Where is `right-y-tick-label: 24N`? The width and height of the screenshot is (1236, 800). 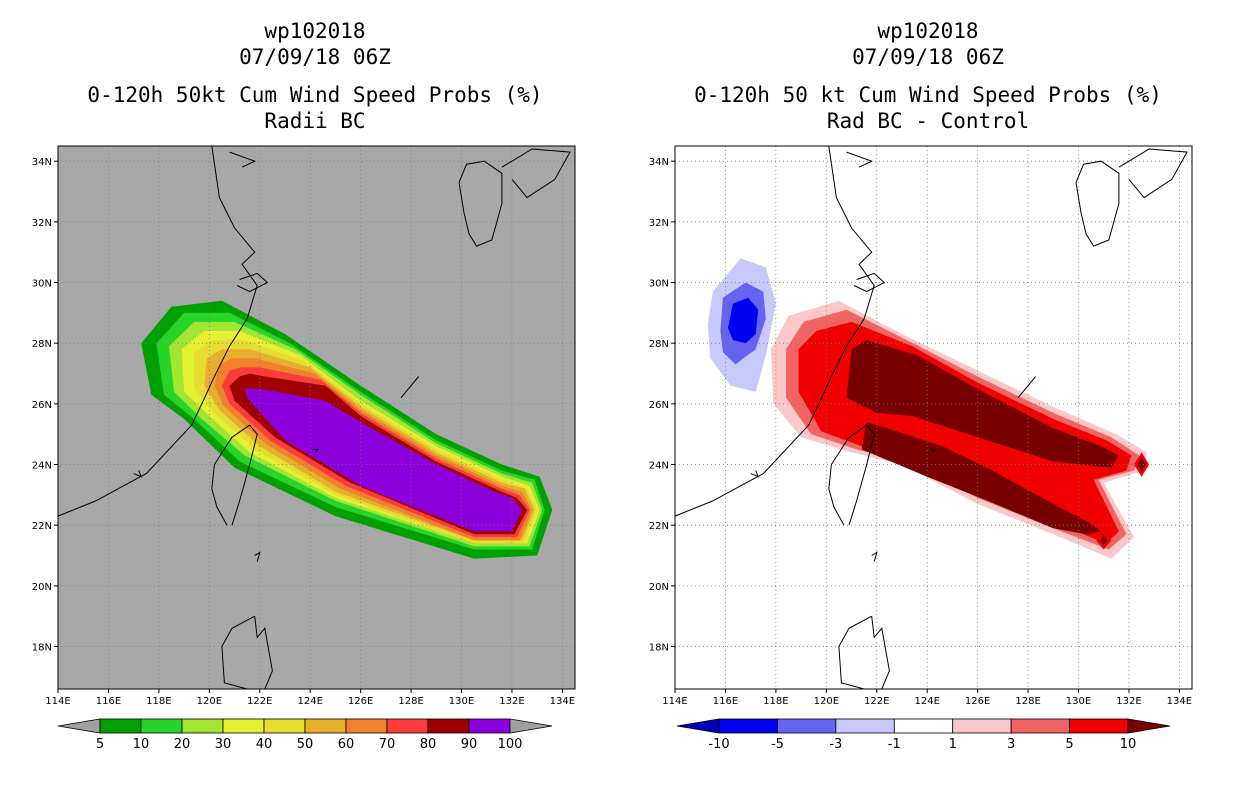 right-y-tick-label: 24N is located at coordinates (659, 466).